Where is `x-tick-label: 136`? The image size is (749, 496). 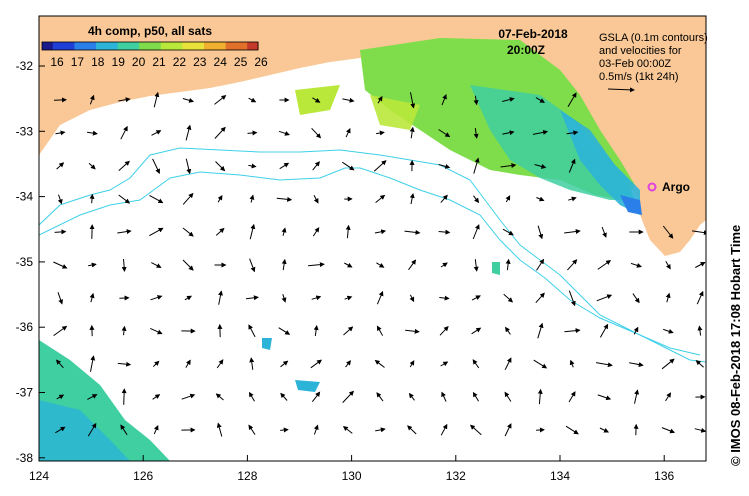
x-tick-label: 136 is located at coordinates (664, 476).